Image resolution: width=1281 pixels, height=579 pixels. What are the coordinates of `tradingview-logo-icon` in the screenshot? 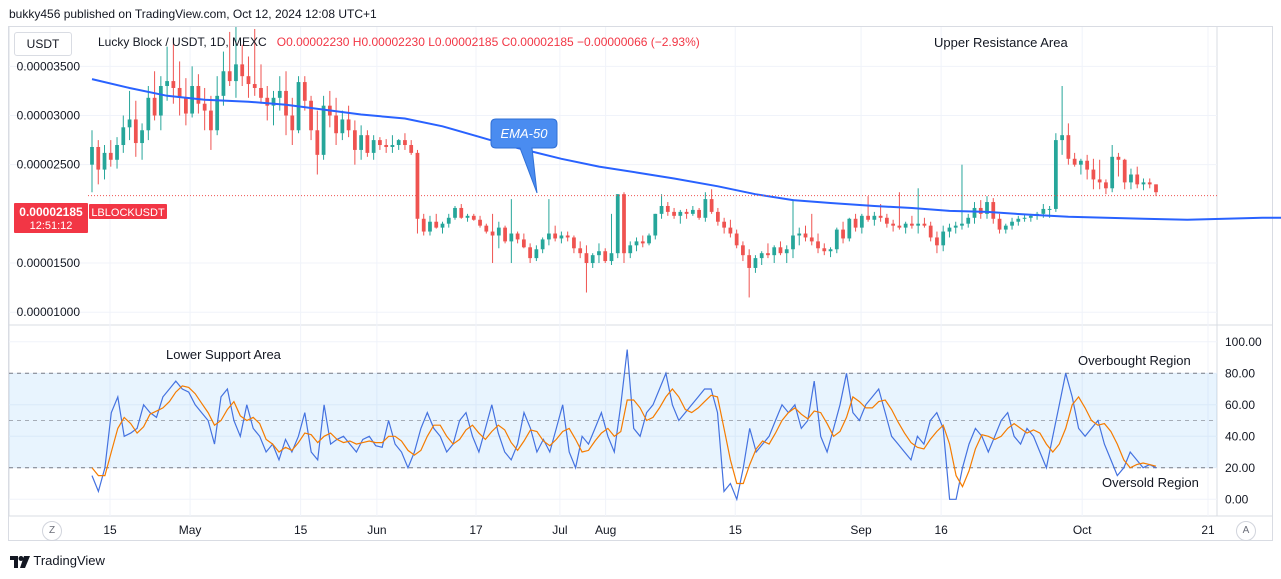 It's located at (20, 561).